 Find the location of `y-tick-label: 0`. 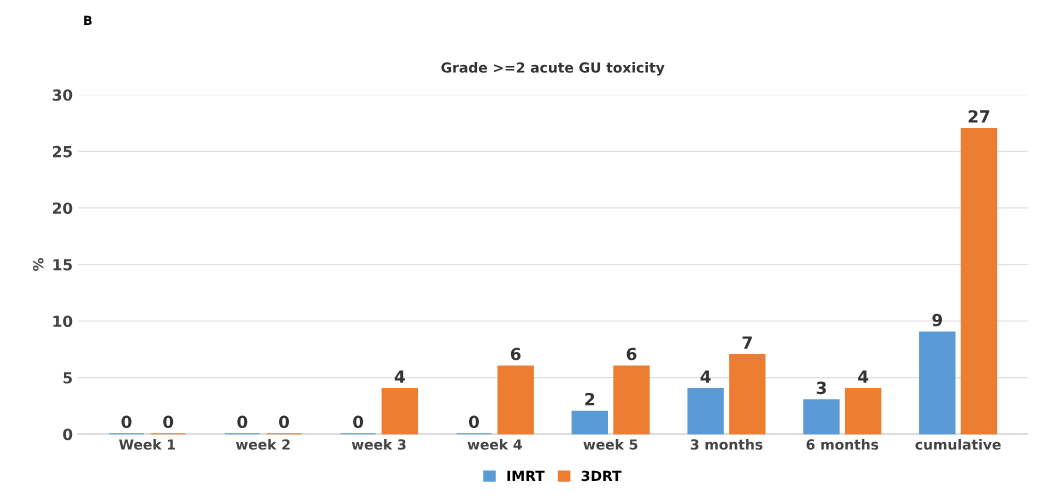

y-tick-label: 0 is located at coordinates (68, 434).